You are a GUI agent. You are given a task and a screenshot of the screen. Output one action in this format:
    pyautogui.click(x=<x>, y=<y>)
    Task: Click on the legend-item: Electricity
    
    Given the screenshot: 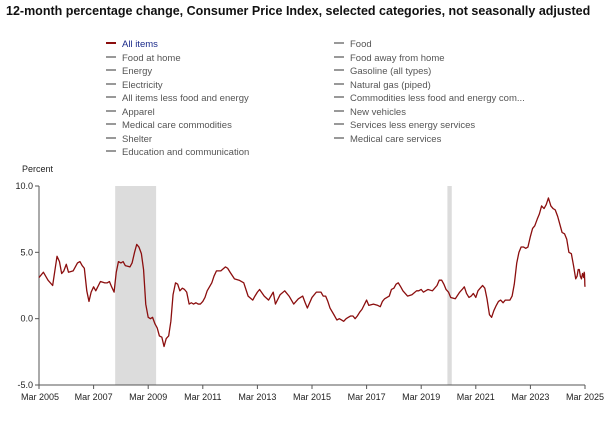 What is the action you would take?
    pyautogui.click(x=134, y=85)
    